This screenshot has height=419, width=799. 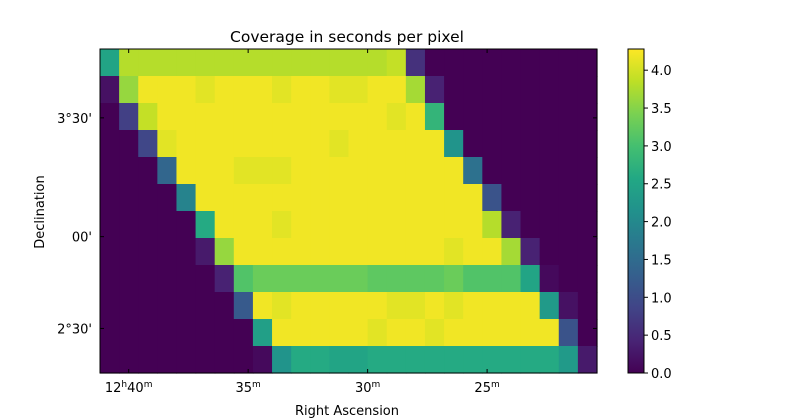 What do you see at coordinates (40, 212) in the screenshot?
I see `y-axis-label: Declination` at bounding box center [40, 212].